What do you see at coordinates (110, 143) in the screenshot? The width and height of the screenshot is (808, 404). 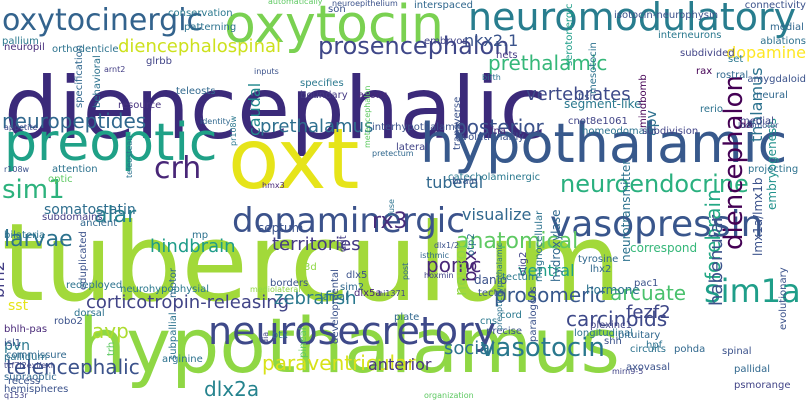 I see `word-preoptic: preoptic` at bounding box center [110, 143].